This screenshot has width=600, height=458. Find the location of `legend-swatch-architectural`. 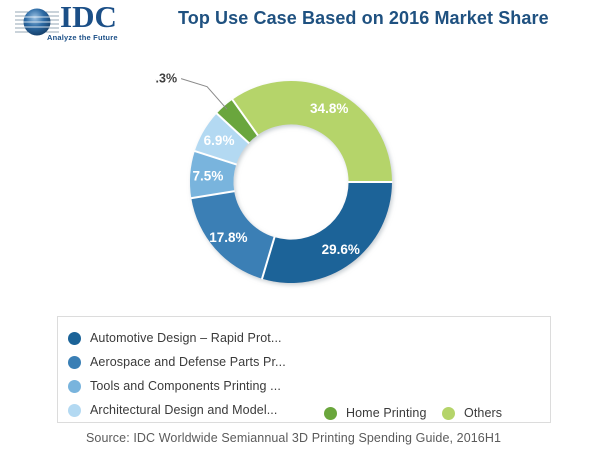

legend-swatch-architectural is located at coordinates (74, 410).